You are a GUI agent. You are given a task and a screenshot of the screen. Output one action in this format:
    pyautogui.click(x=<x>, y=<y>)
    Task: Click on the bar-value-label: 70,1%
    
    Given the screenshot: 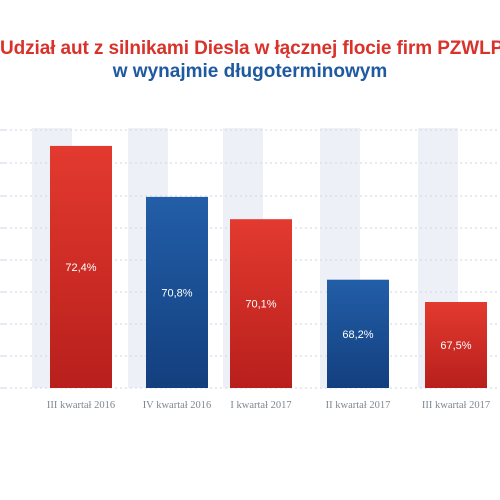 What is the action you would take?
    pyautogui.click(x=260, y=305)
    